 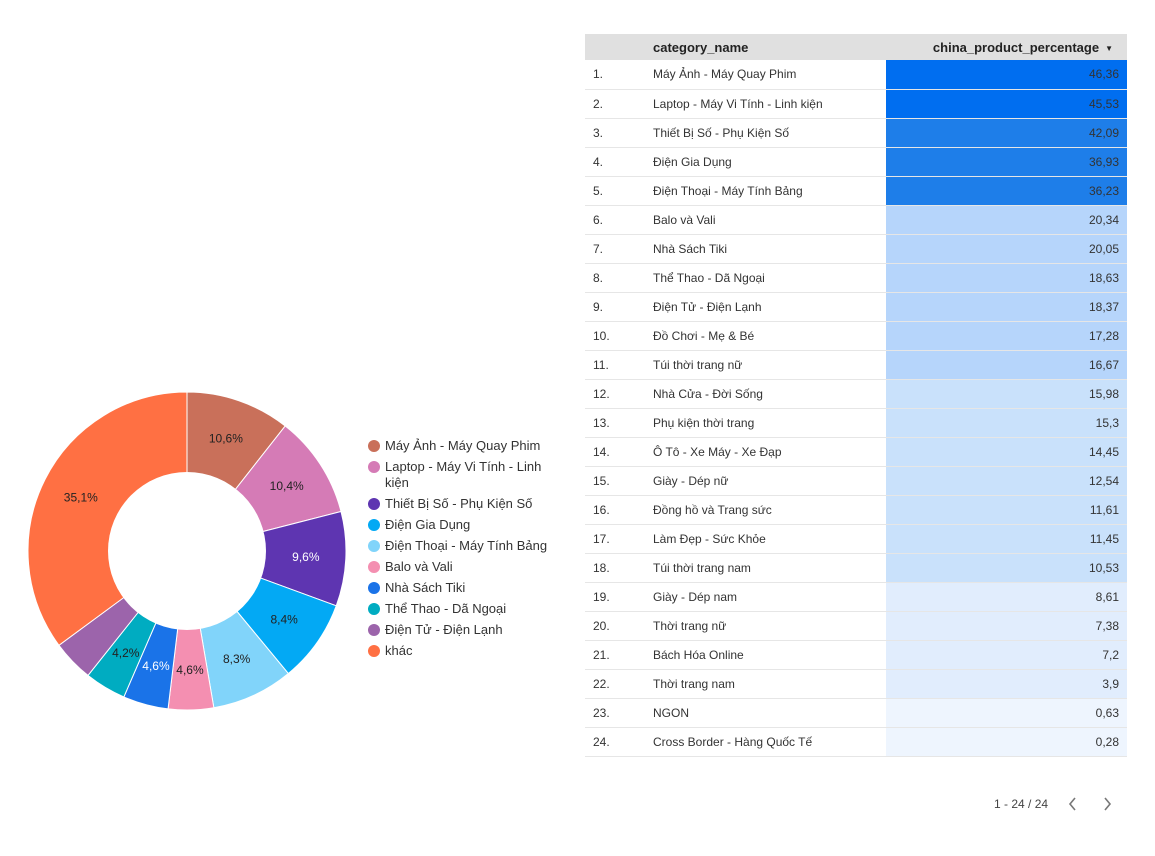 I want to click on column-header-category-name: category_name, so click(x=701, y=47).